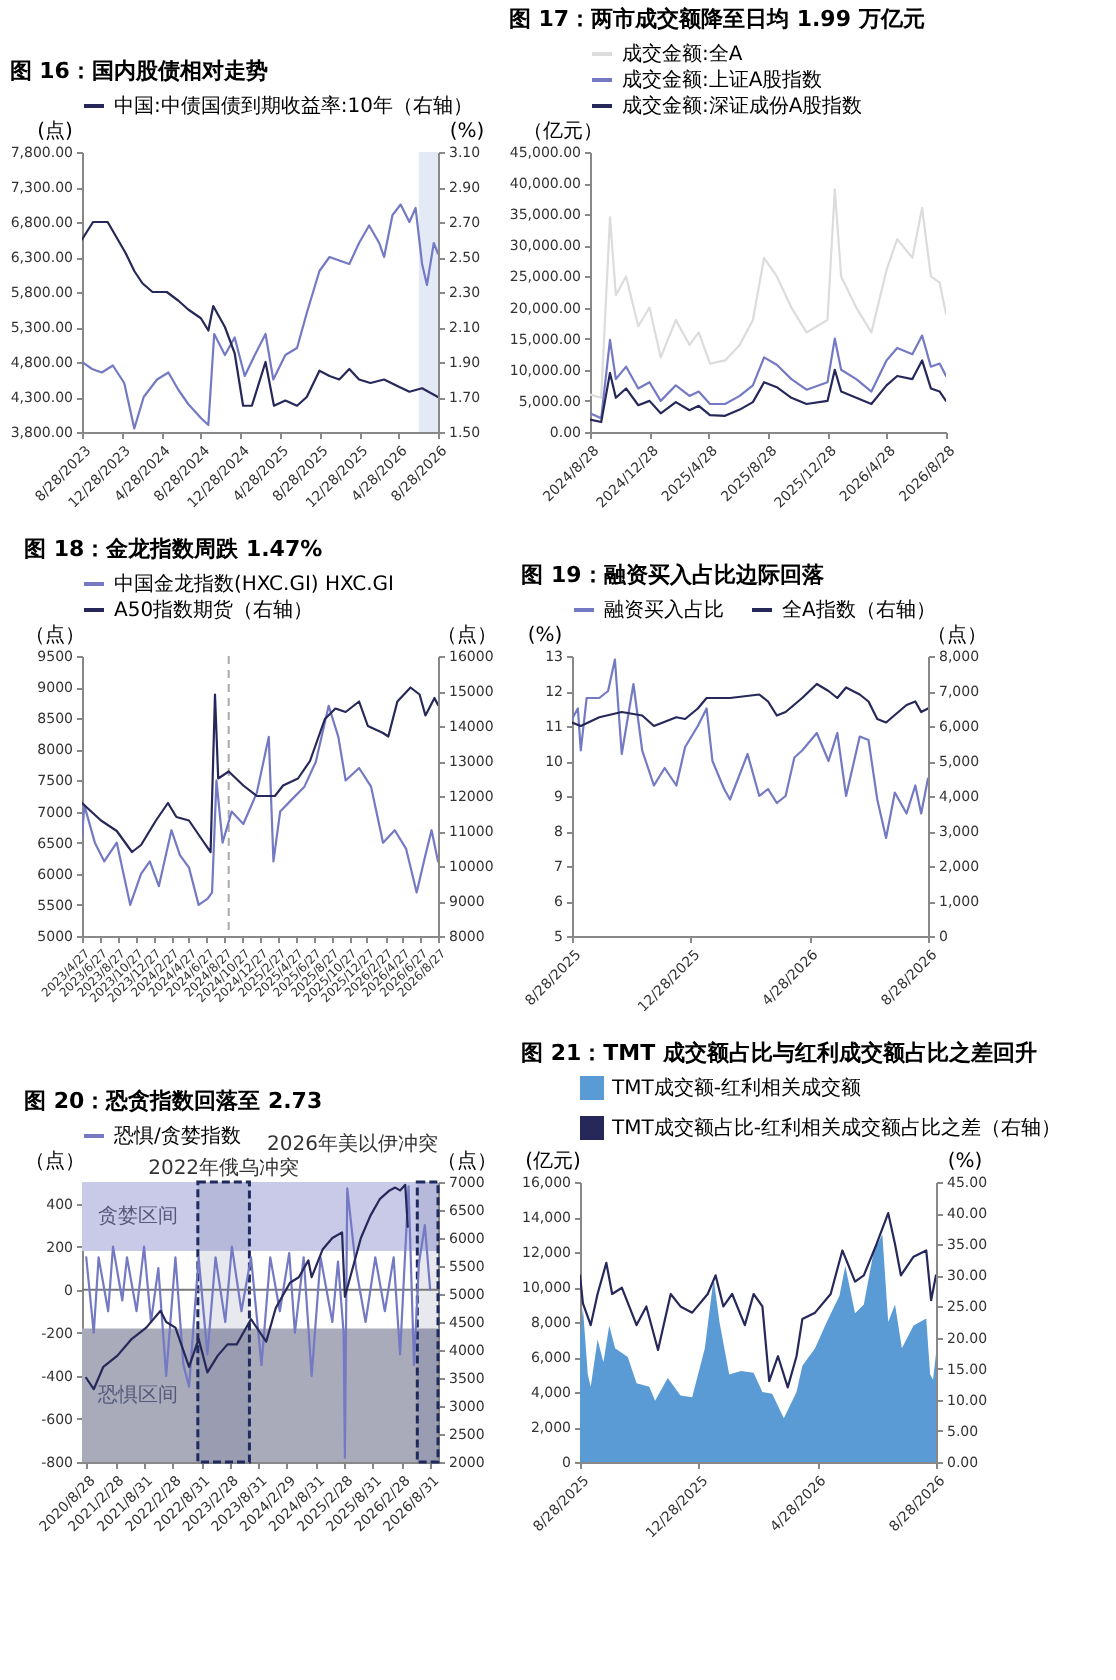  I want to click on legend-label: 中国金龙指数(HXC.GI) HXC.GI, so click(254, 584).